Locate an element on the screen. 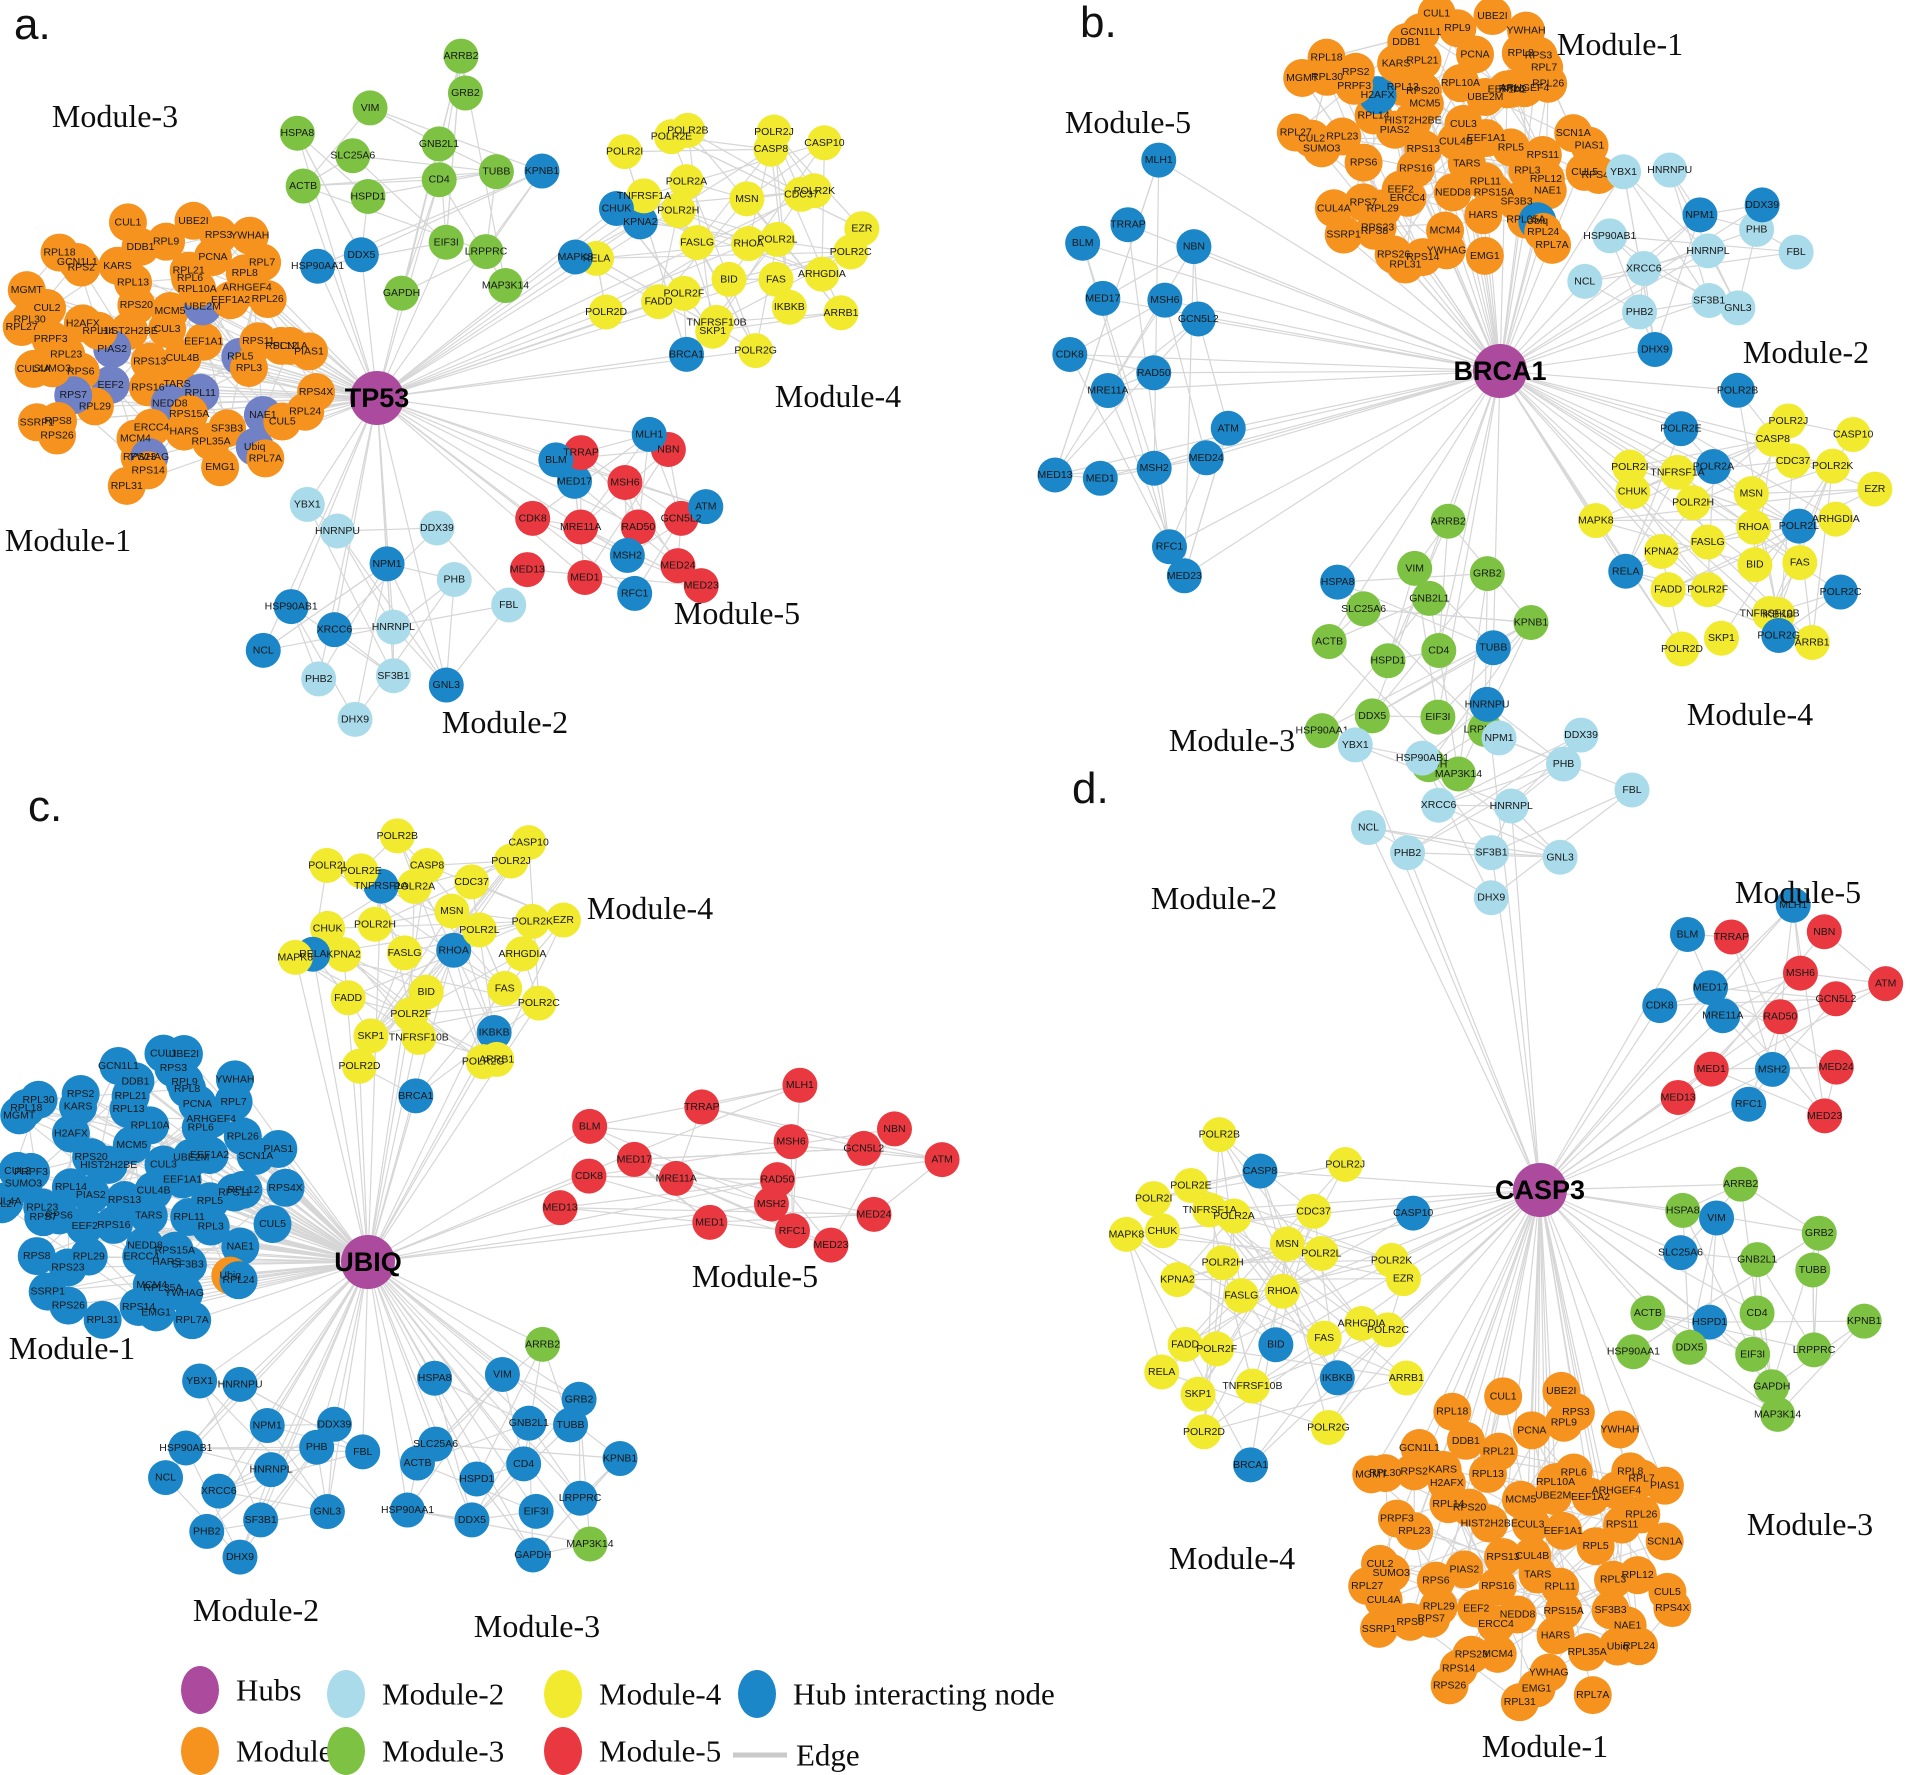 The width and height of the screenshot is (1923, 1775). node-PHB is located at coordinates (454, 580).